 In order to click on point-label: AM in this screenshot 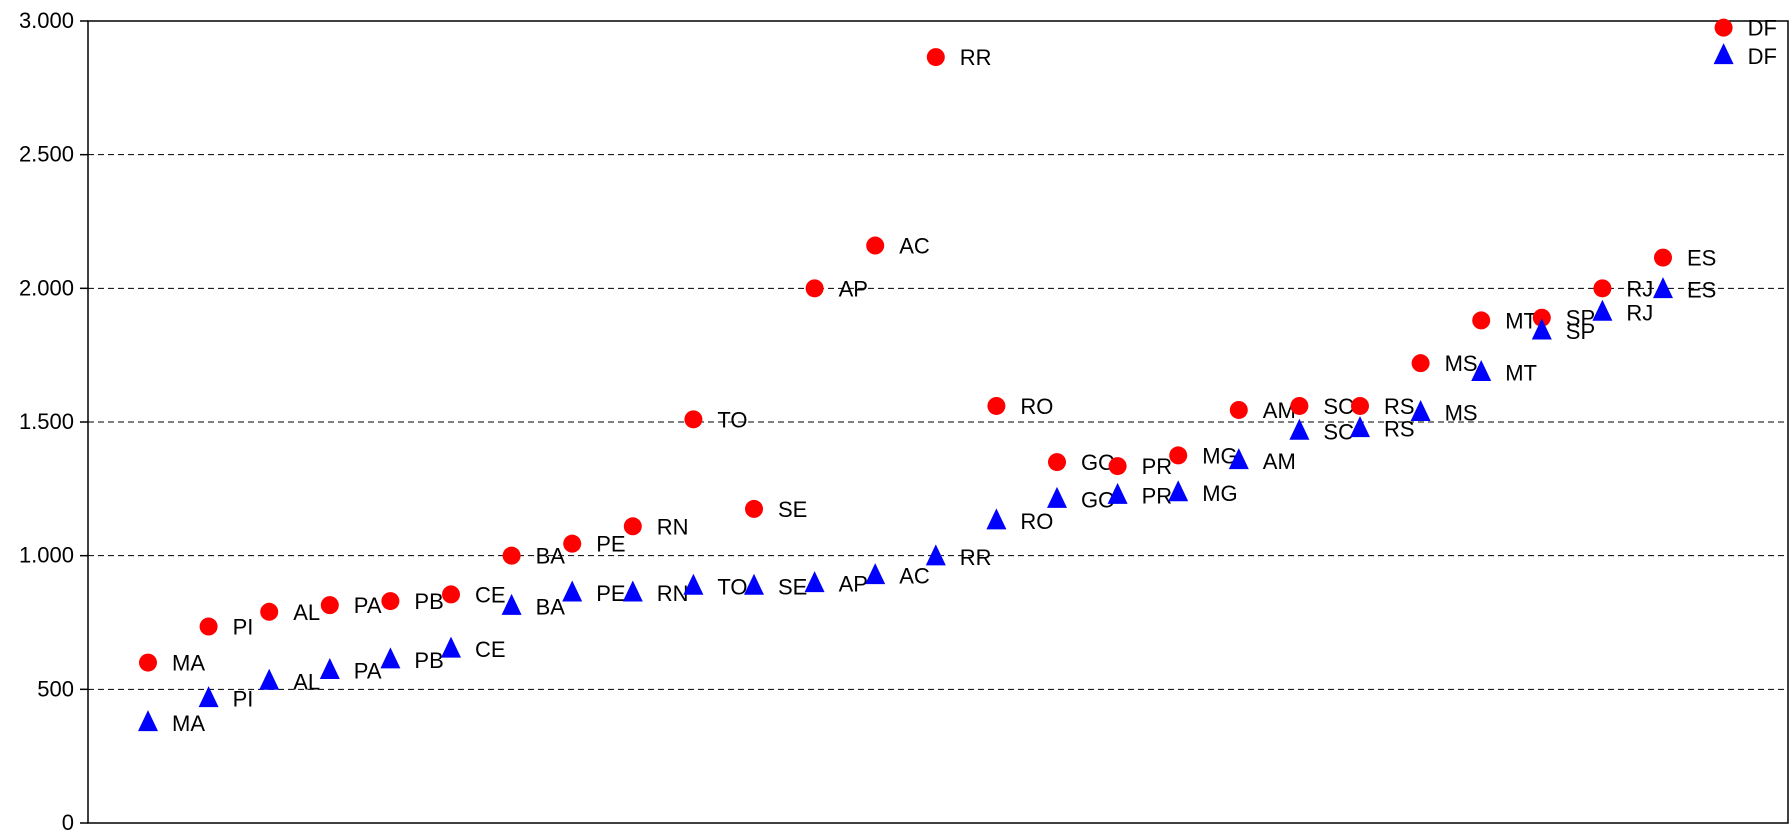, I will do `click(1279, 410)`.